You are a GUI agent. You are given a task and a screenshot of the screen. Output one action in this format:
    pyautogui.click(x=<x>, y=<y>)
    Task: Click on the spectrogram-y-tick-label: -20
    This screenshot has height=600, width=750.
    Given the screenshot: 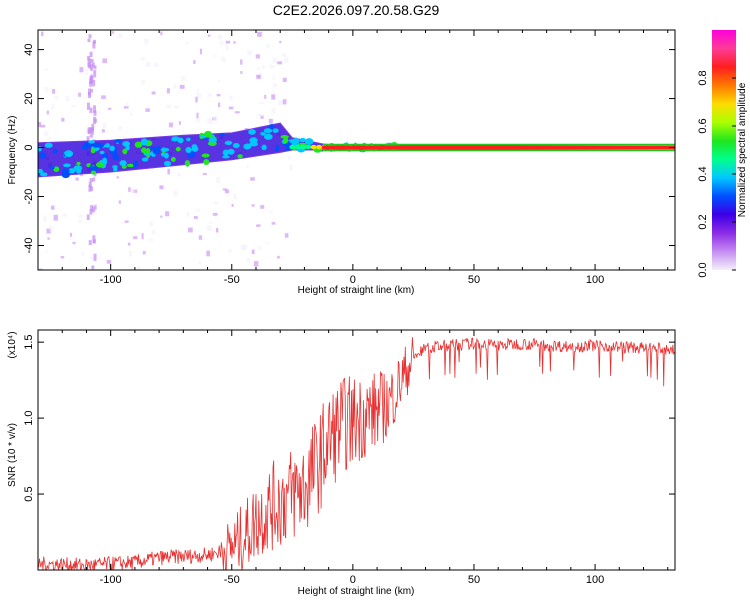 What is the action you would take?
    pyautogui.click(x=29, y=197)
    